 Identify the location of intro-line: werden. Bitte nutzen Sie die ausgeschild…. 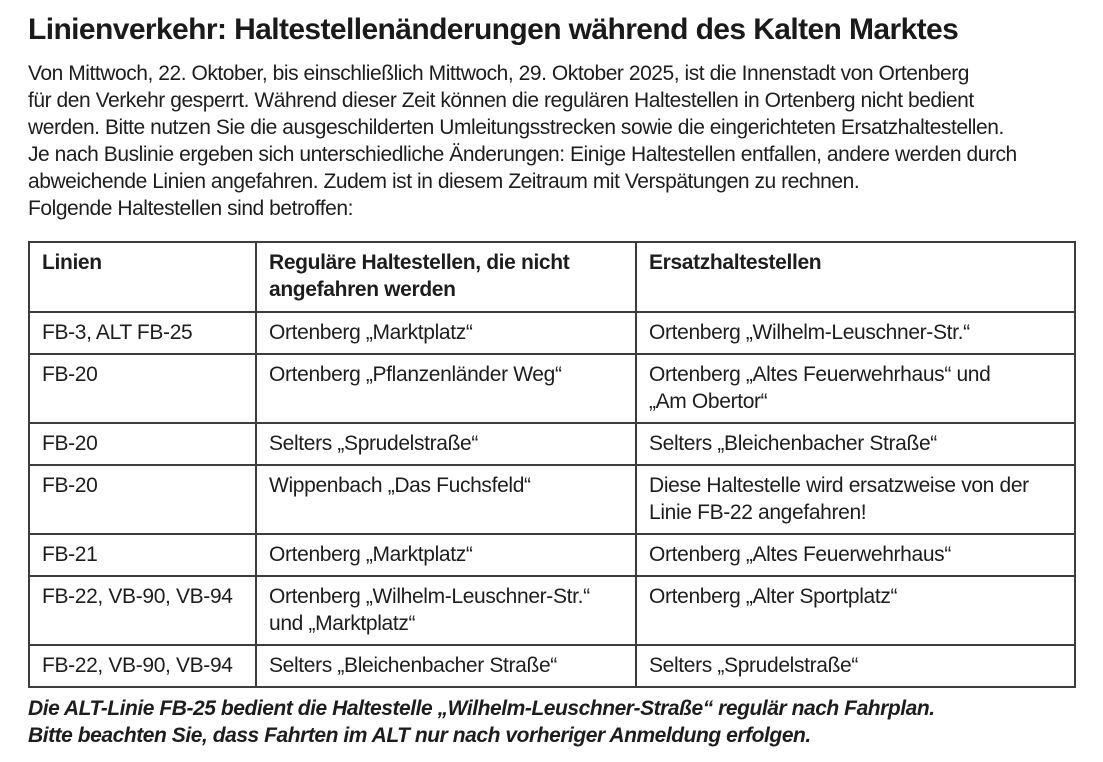
(516, 127).